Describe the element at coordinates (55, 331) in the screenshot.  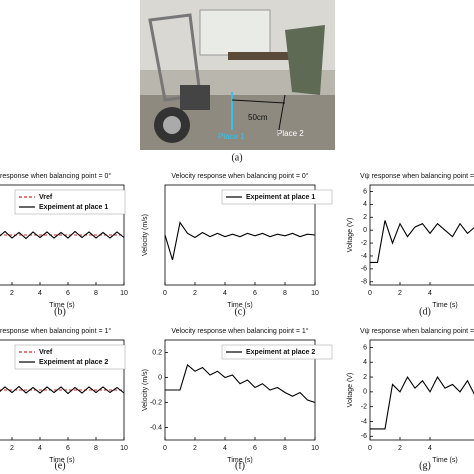
I see `chart-title: response when balancing point = 1°` at that location.